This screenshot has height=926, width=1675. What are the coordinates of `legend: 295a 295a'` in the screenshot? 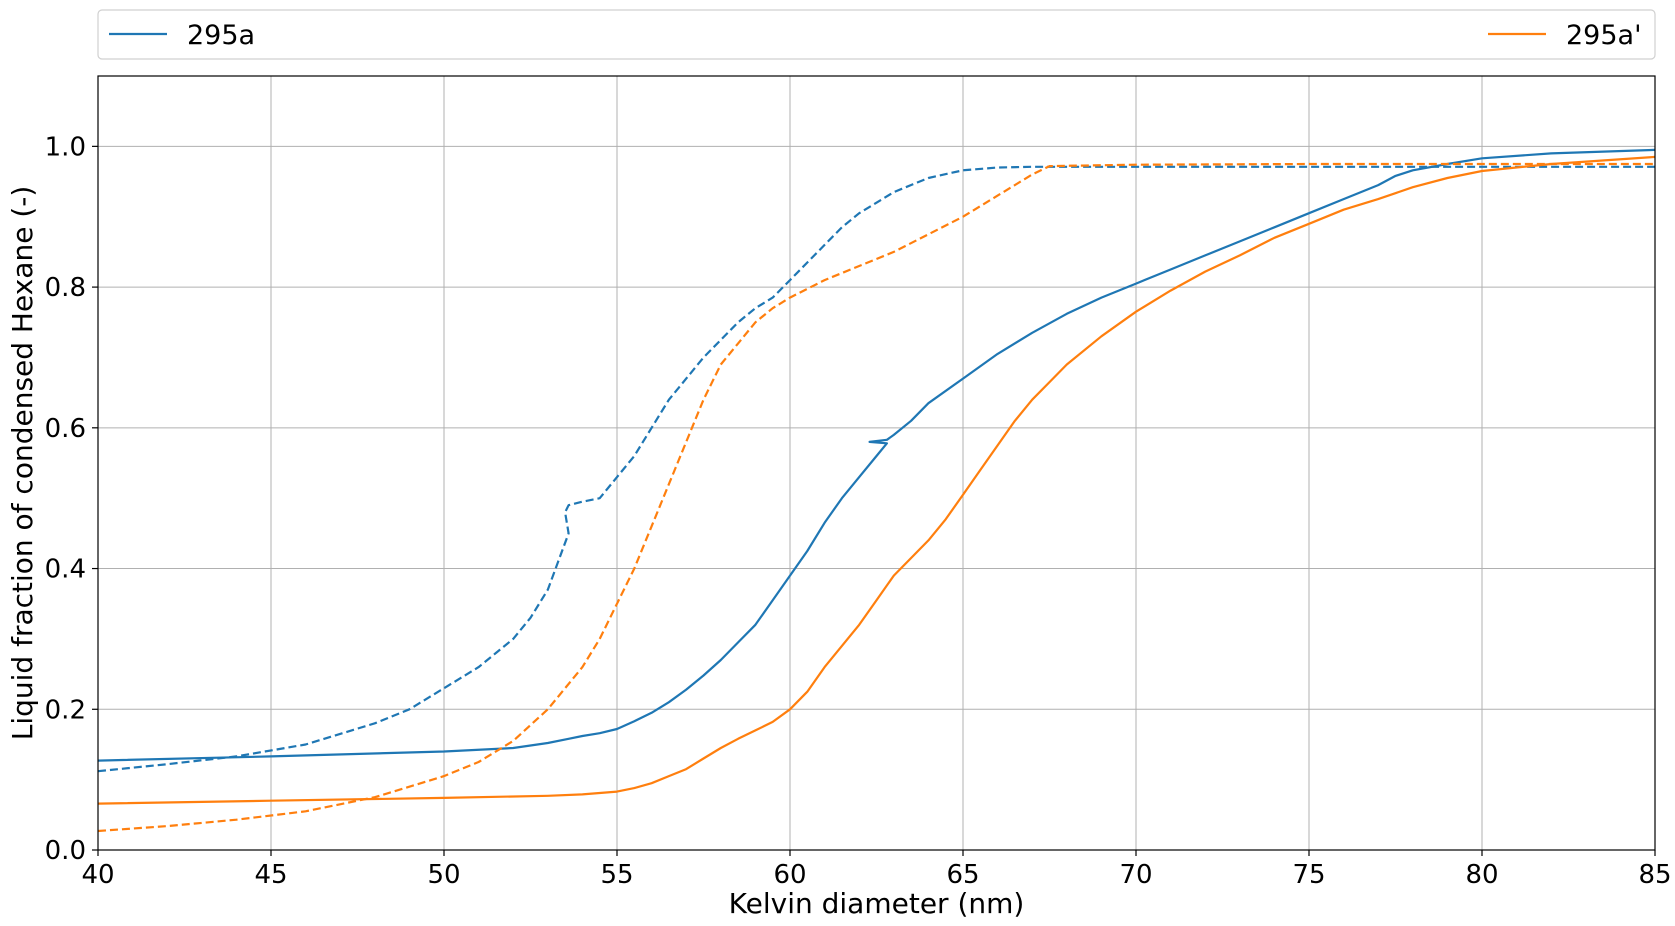 It's located at (876, 34).